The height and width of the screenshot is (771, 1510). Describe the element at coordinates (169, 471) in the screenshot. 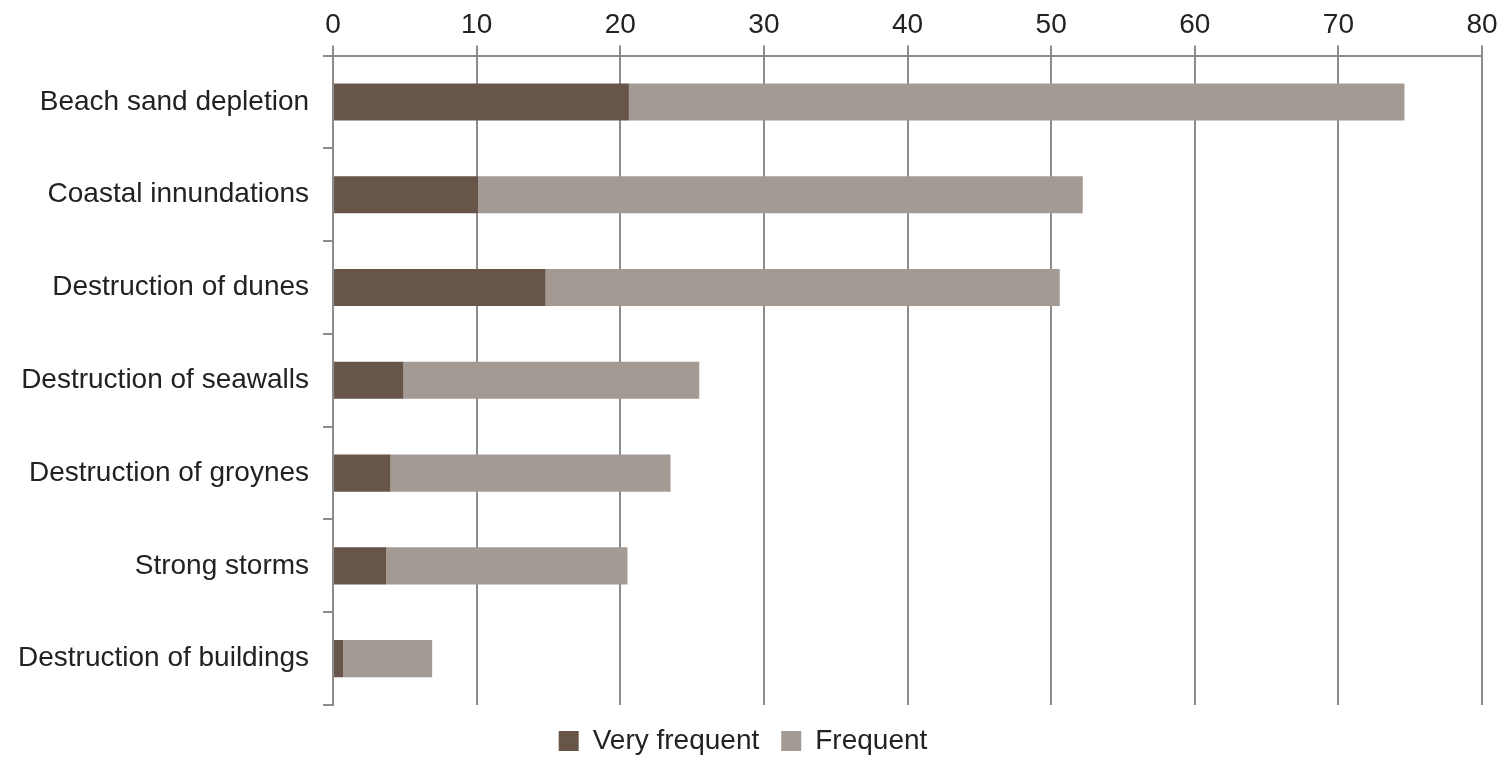

I see `y-tick-label: Destruction of groynes` at that location.